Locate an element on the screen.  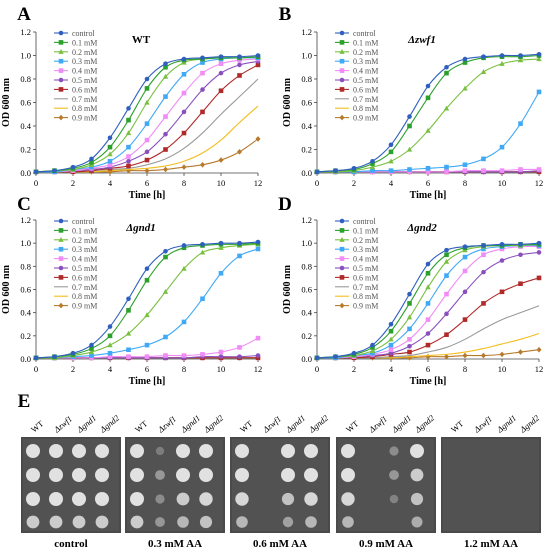
legend-label: 0.9 mM is located at coordinates (365, 306).